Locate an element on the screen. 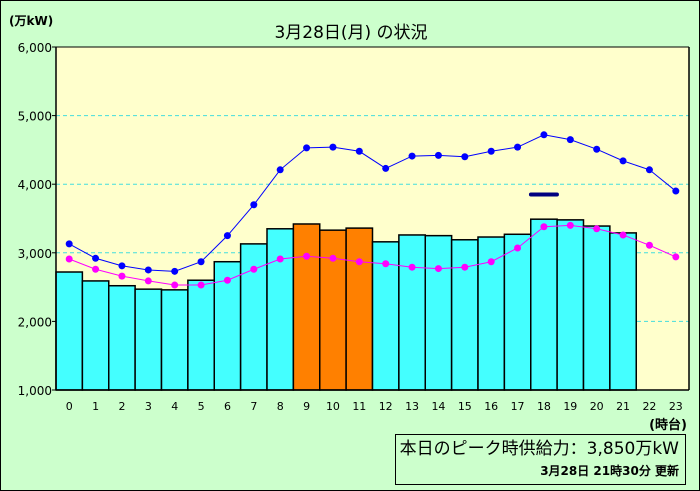  chart-title: 3月28日(月) の状況 is located at coordinates (350, 33).